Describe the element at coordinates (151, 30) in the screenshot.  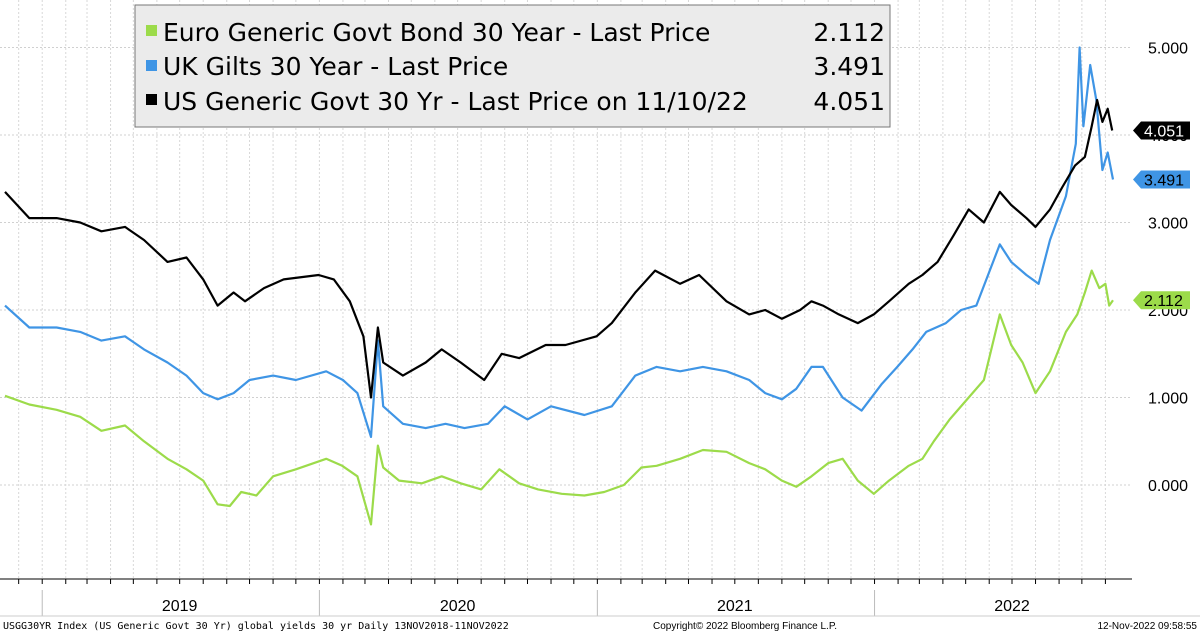
I see `legend-swatch-euro` at that location.